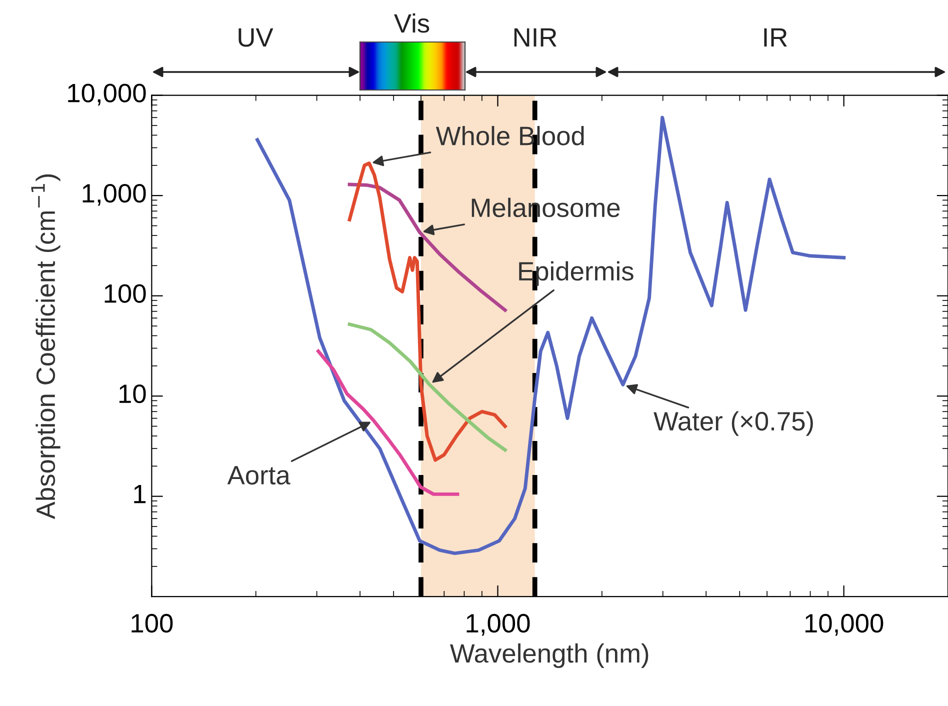  I want to click on text: UV, so click(256, 37).